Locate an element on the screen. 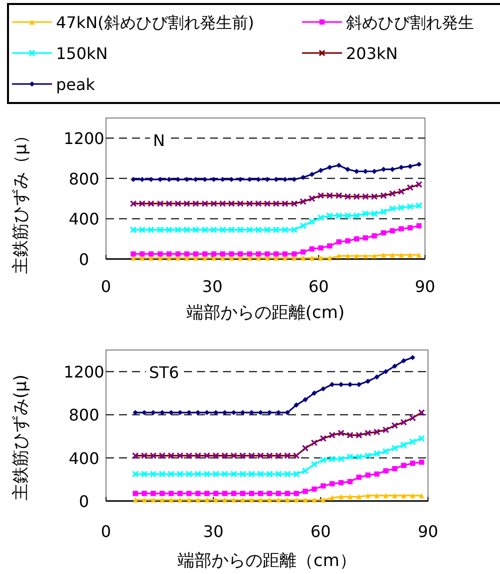 The image size is (500, 574). legend-label: 斜めひび割れ発生 is located at coordinates (410, 22).